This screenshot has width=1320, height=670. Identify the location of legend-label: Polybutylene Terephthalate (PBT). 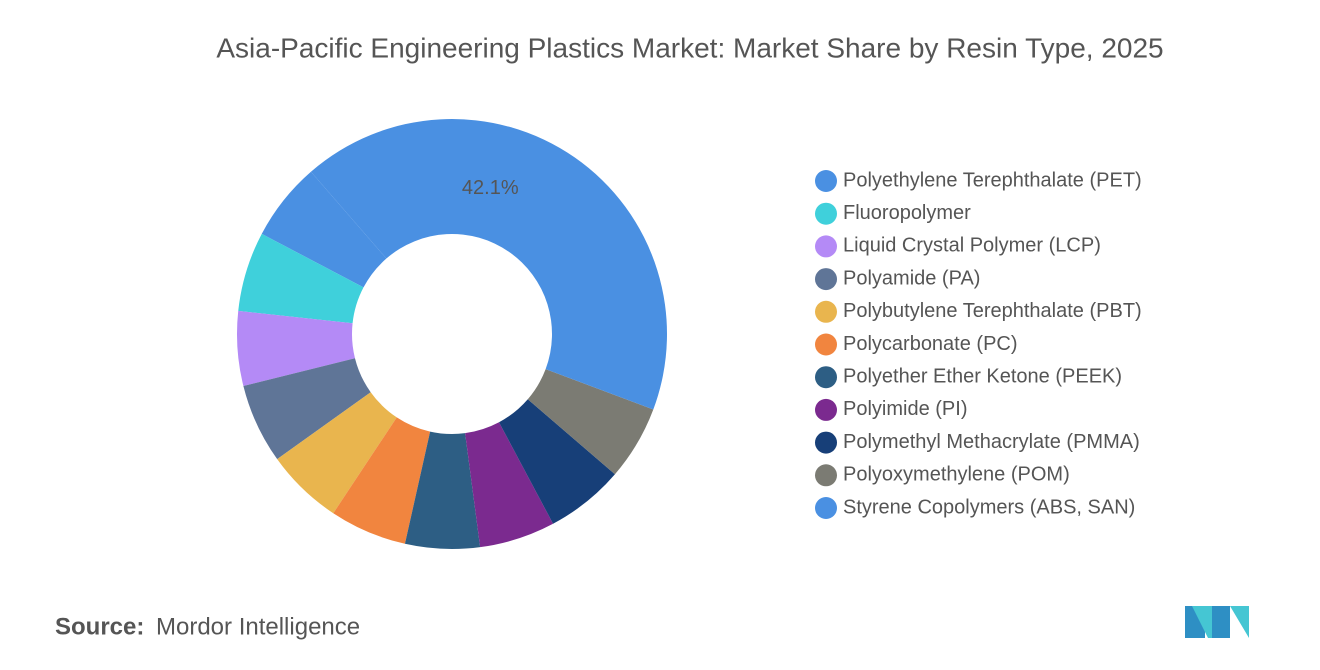
(992, 311).